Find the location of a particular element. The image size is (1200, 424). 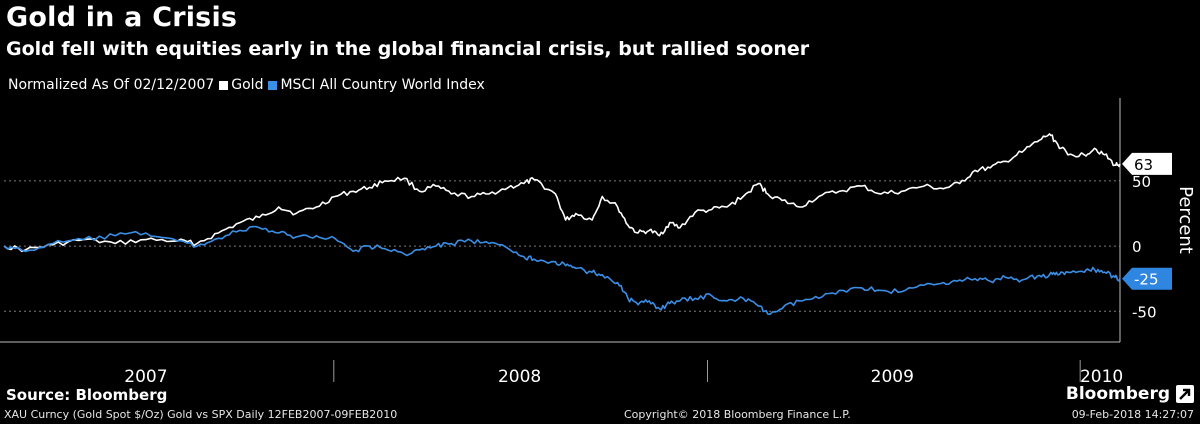

legend-normalization-note: Normalized As Of 02/12/2007 is located at coordinates (111, 85).